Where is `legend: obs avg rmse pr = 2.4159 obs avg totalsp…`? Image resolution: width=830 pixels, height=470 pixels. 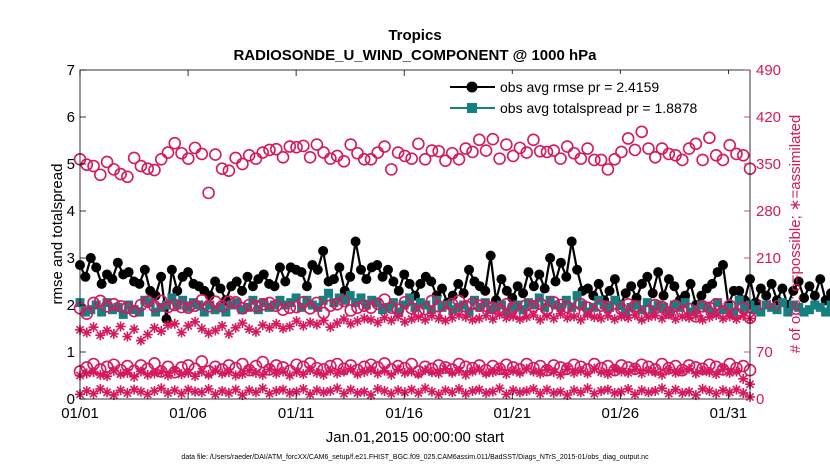 legend: obs avg rmse pr = 2.4159 obs avg totalsp… is located at coordinates (592, 96).